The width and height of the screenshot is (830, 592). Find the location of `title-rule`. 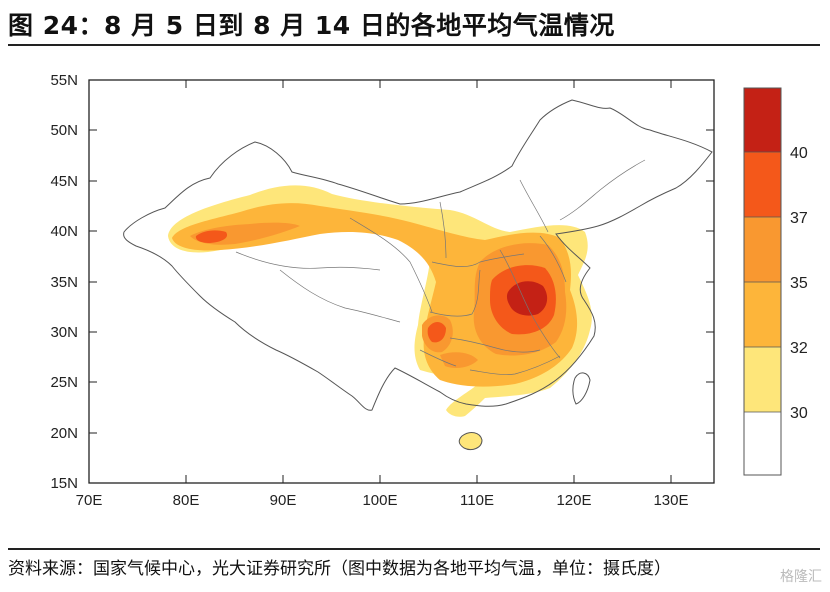

title-rule is located at coordinates (414, 45).